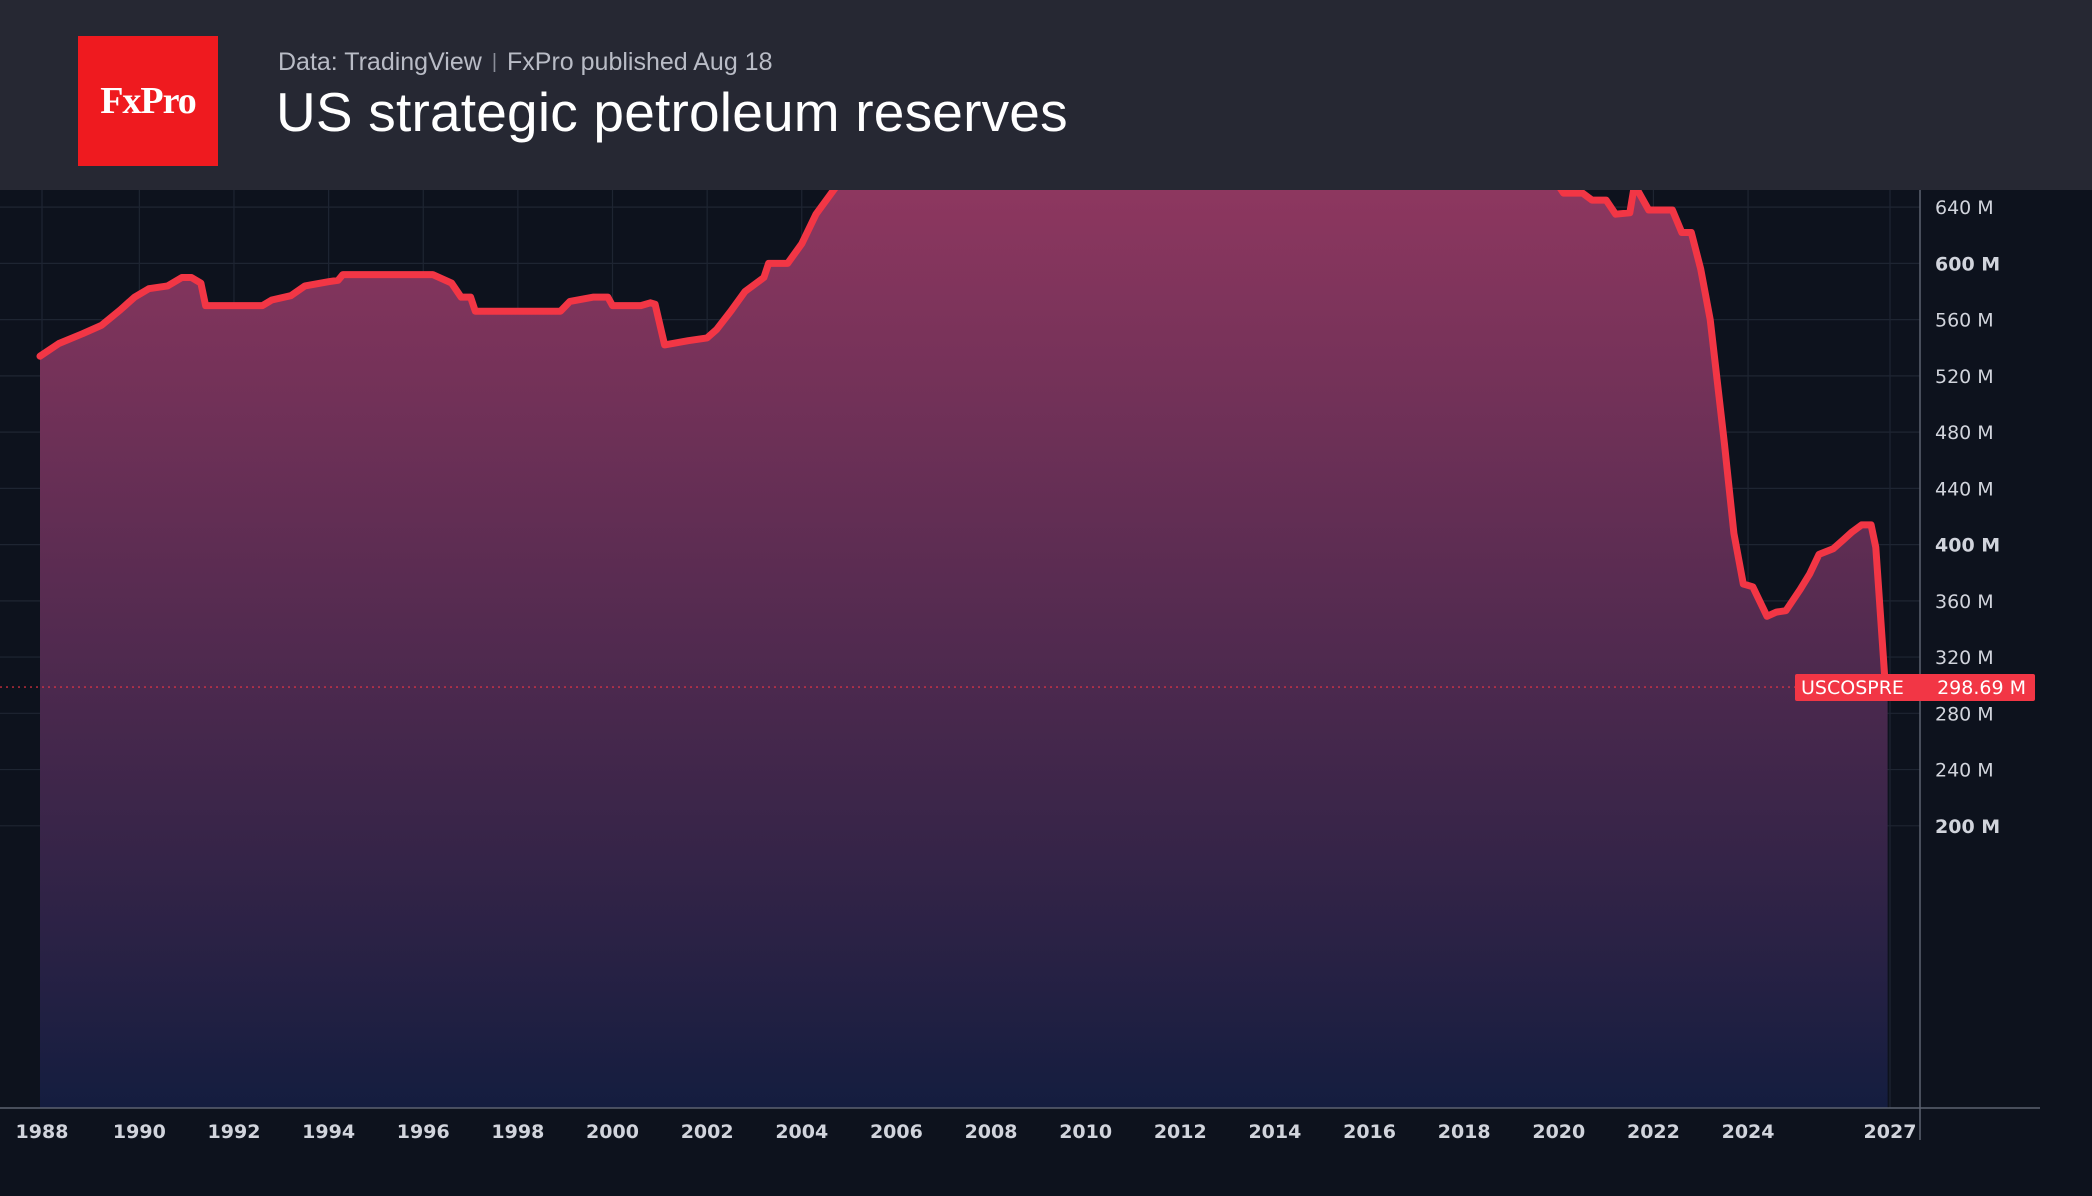 The width and height of the screenshot is (2092, 1196). Describe the element at coordinates (328, 1132) in the screenshot. I see `x-tick-label: 1994` at that location.